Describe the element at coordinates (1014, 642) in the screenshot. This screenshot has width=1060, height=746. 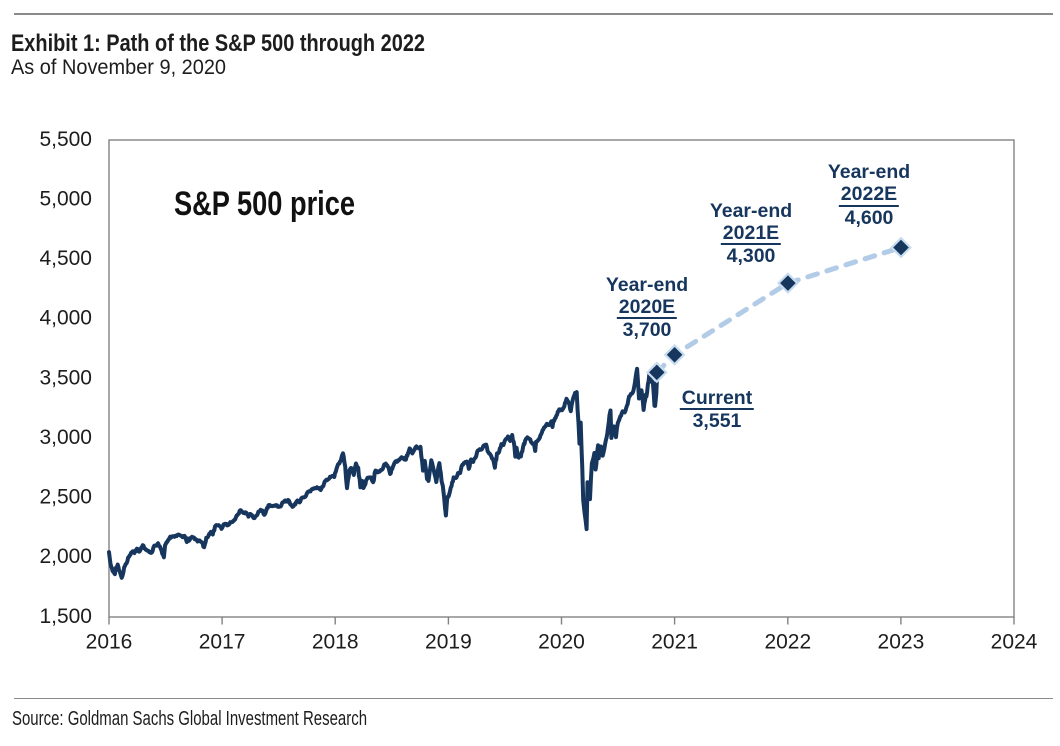
I see `svg-text: 2024` at that location.